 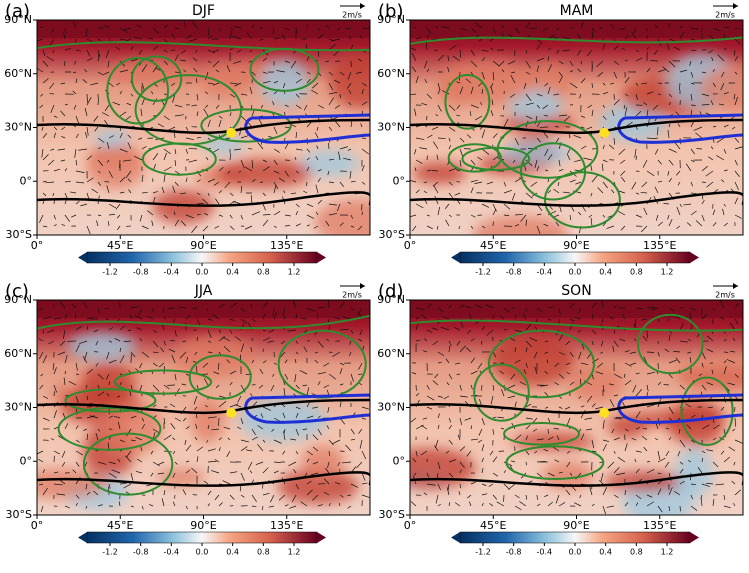 I want to click on panel-title: DJF, so click(x=203, y=11).